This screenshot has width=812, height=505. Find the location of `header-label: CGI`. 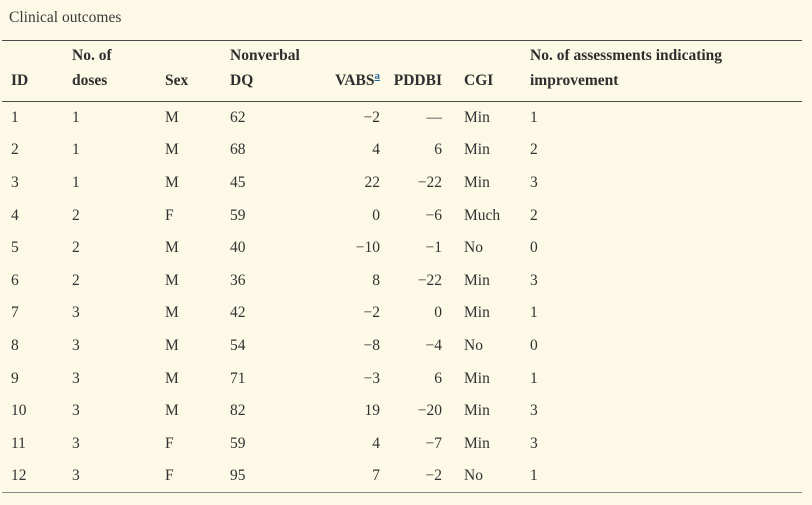

header-label: CGI is located at coordinates (479, 80).